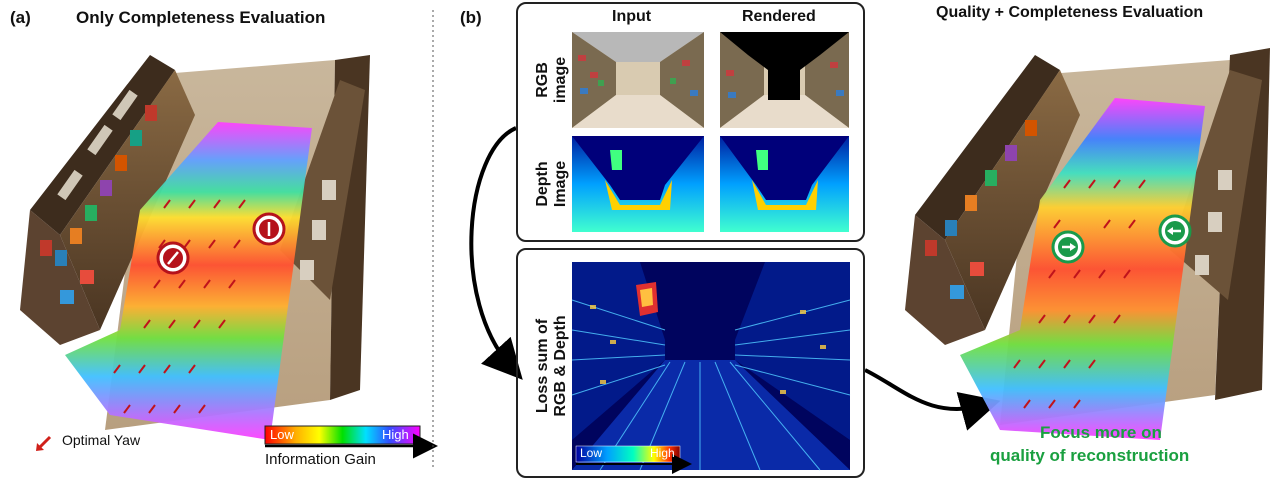 Image resolution: width=1288 pixels, height=480 pixels. What do you see at coordinates (1101, 432) in the screenshot?
I see `focus-line-1: Focus more on` at bounding box center [1101, 432].